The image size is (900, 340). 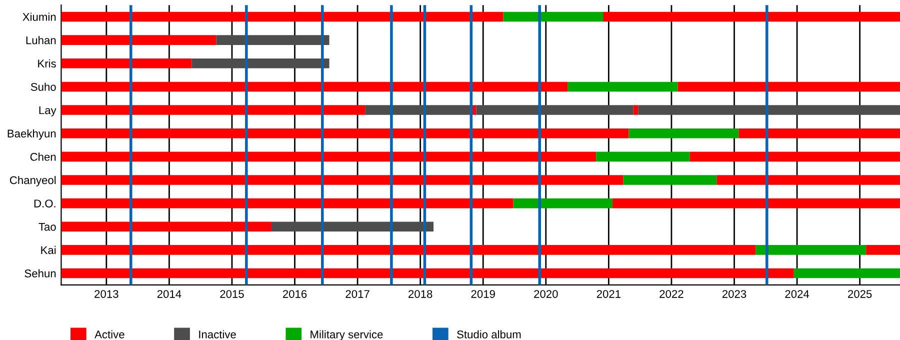 I want to click on y-tick-label: Kris, so click(x=47, y=63).